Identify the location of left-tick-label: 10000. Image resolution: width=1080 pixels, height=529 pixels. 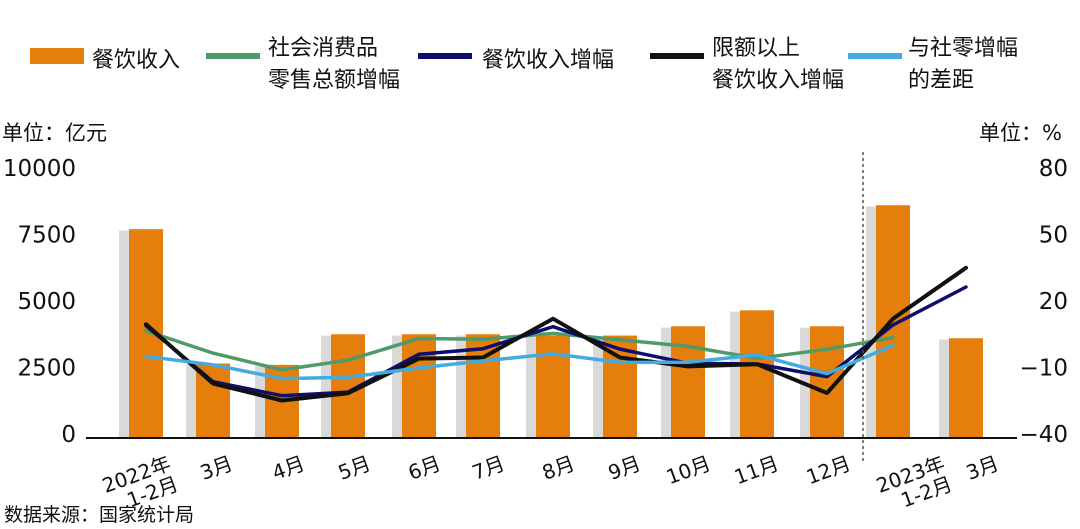
(39, 169).